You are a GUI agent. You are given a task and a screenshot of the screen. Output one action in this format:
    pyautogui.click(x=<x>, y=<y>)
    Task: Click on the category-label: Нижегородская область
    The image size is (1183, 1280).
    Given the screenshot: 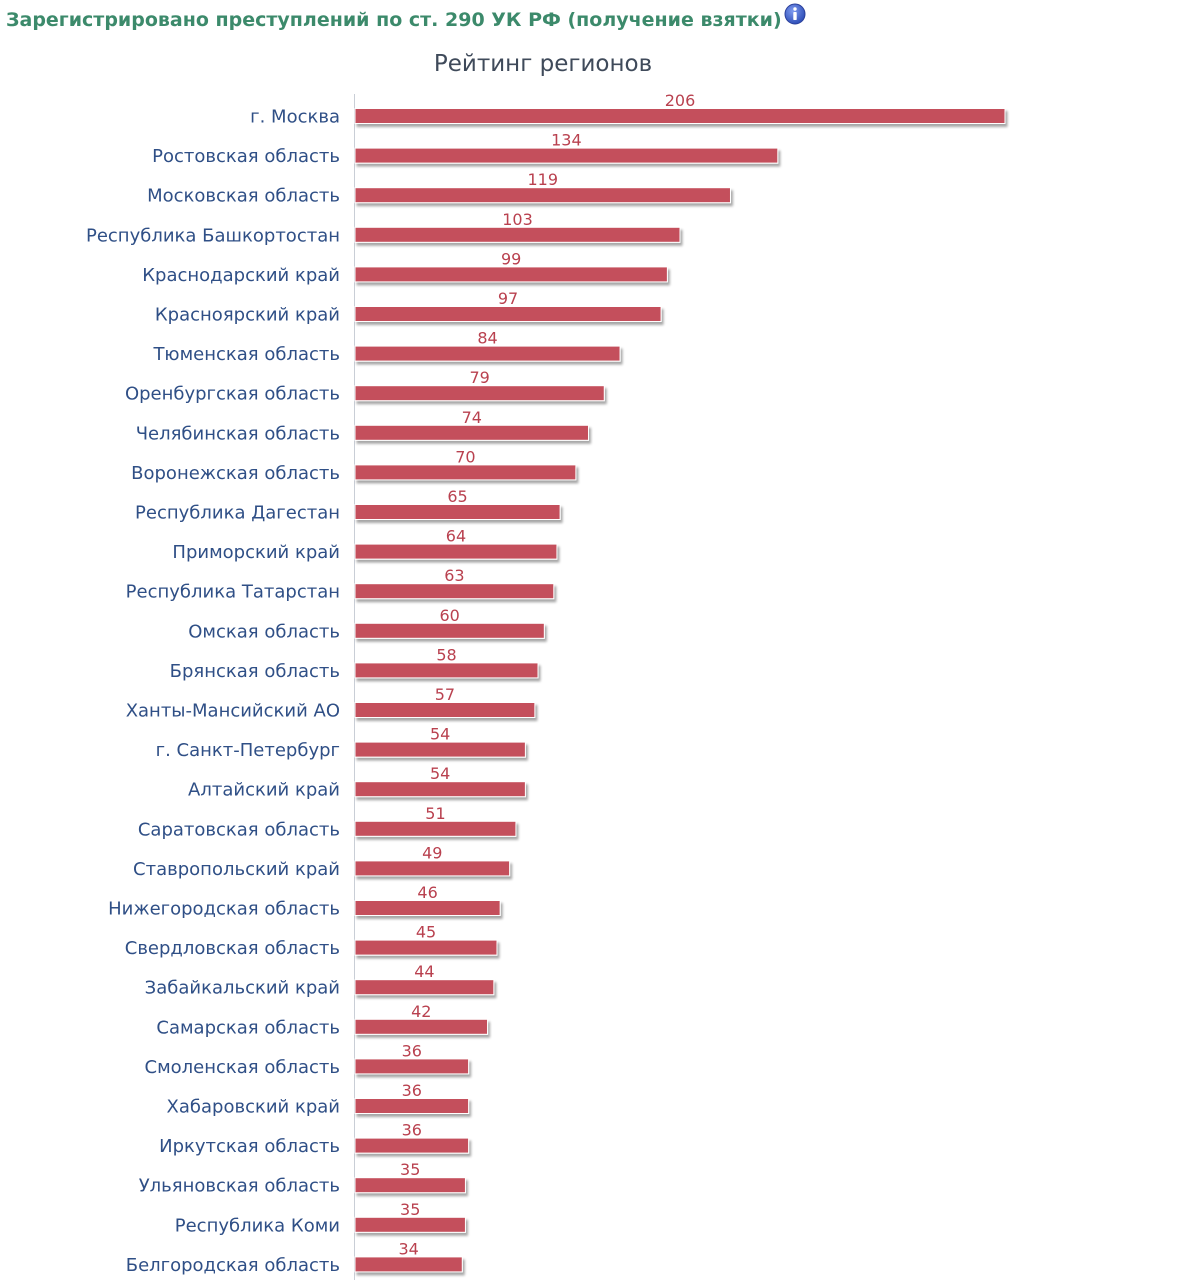 What is the action you would take?
    pyautogui.click(x=224, y=909)
    